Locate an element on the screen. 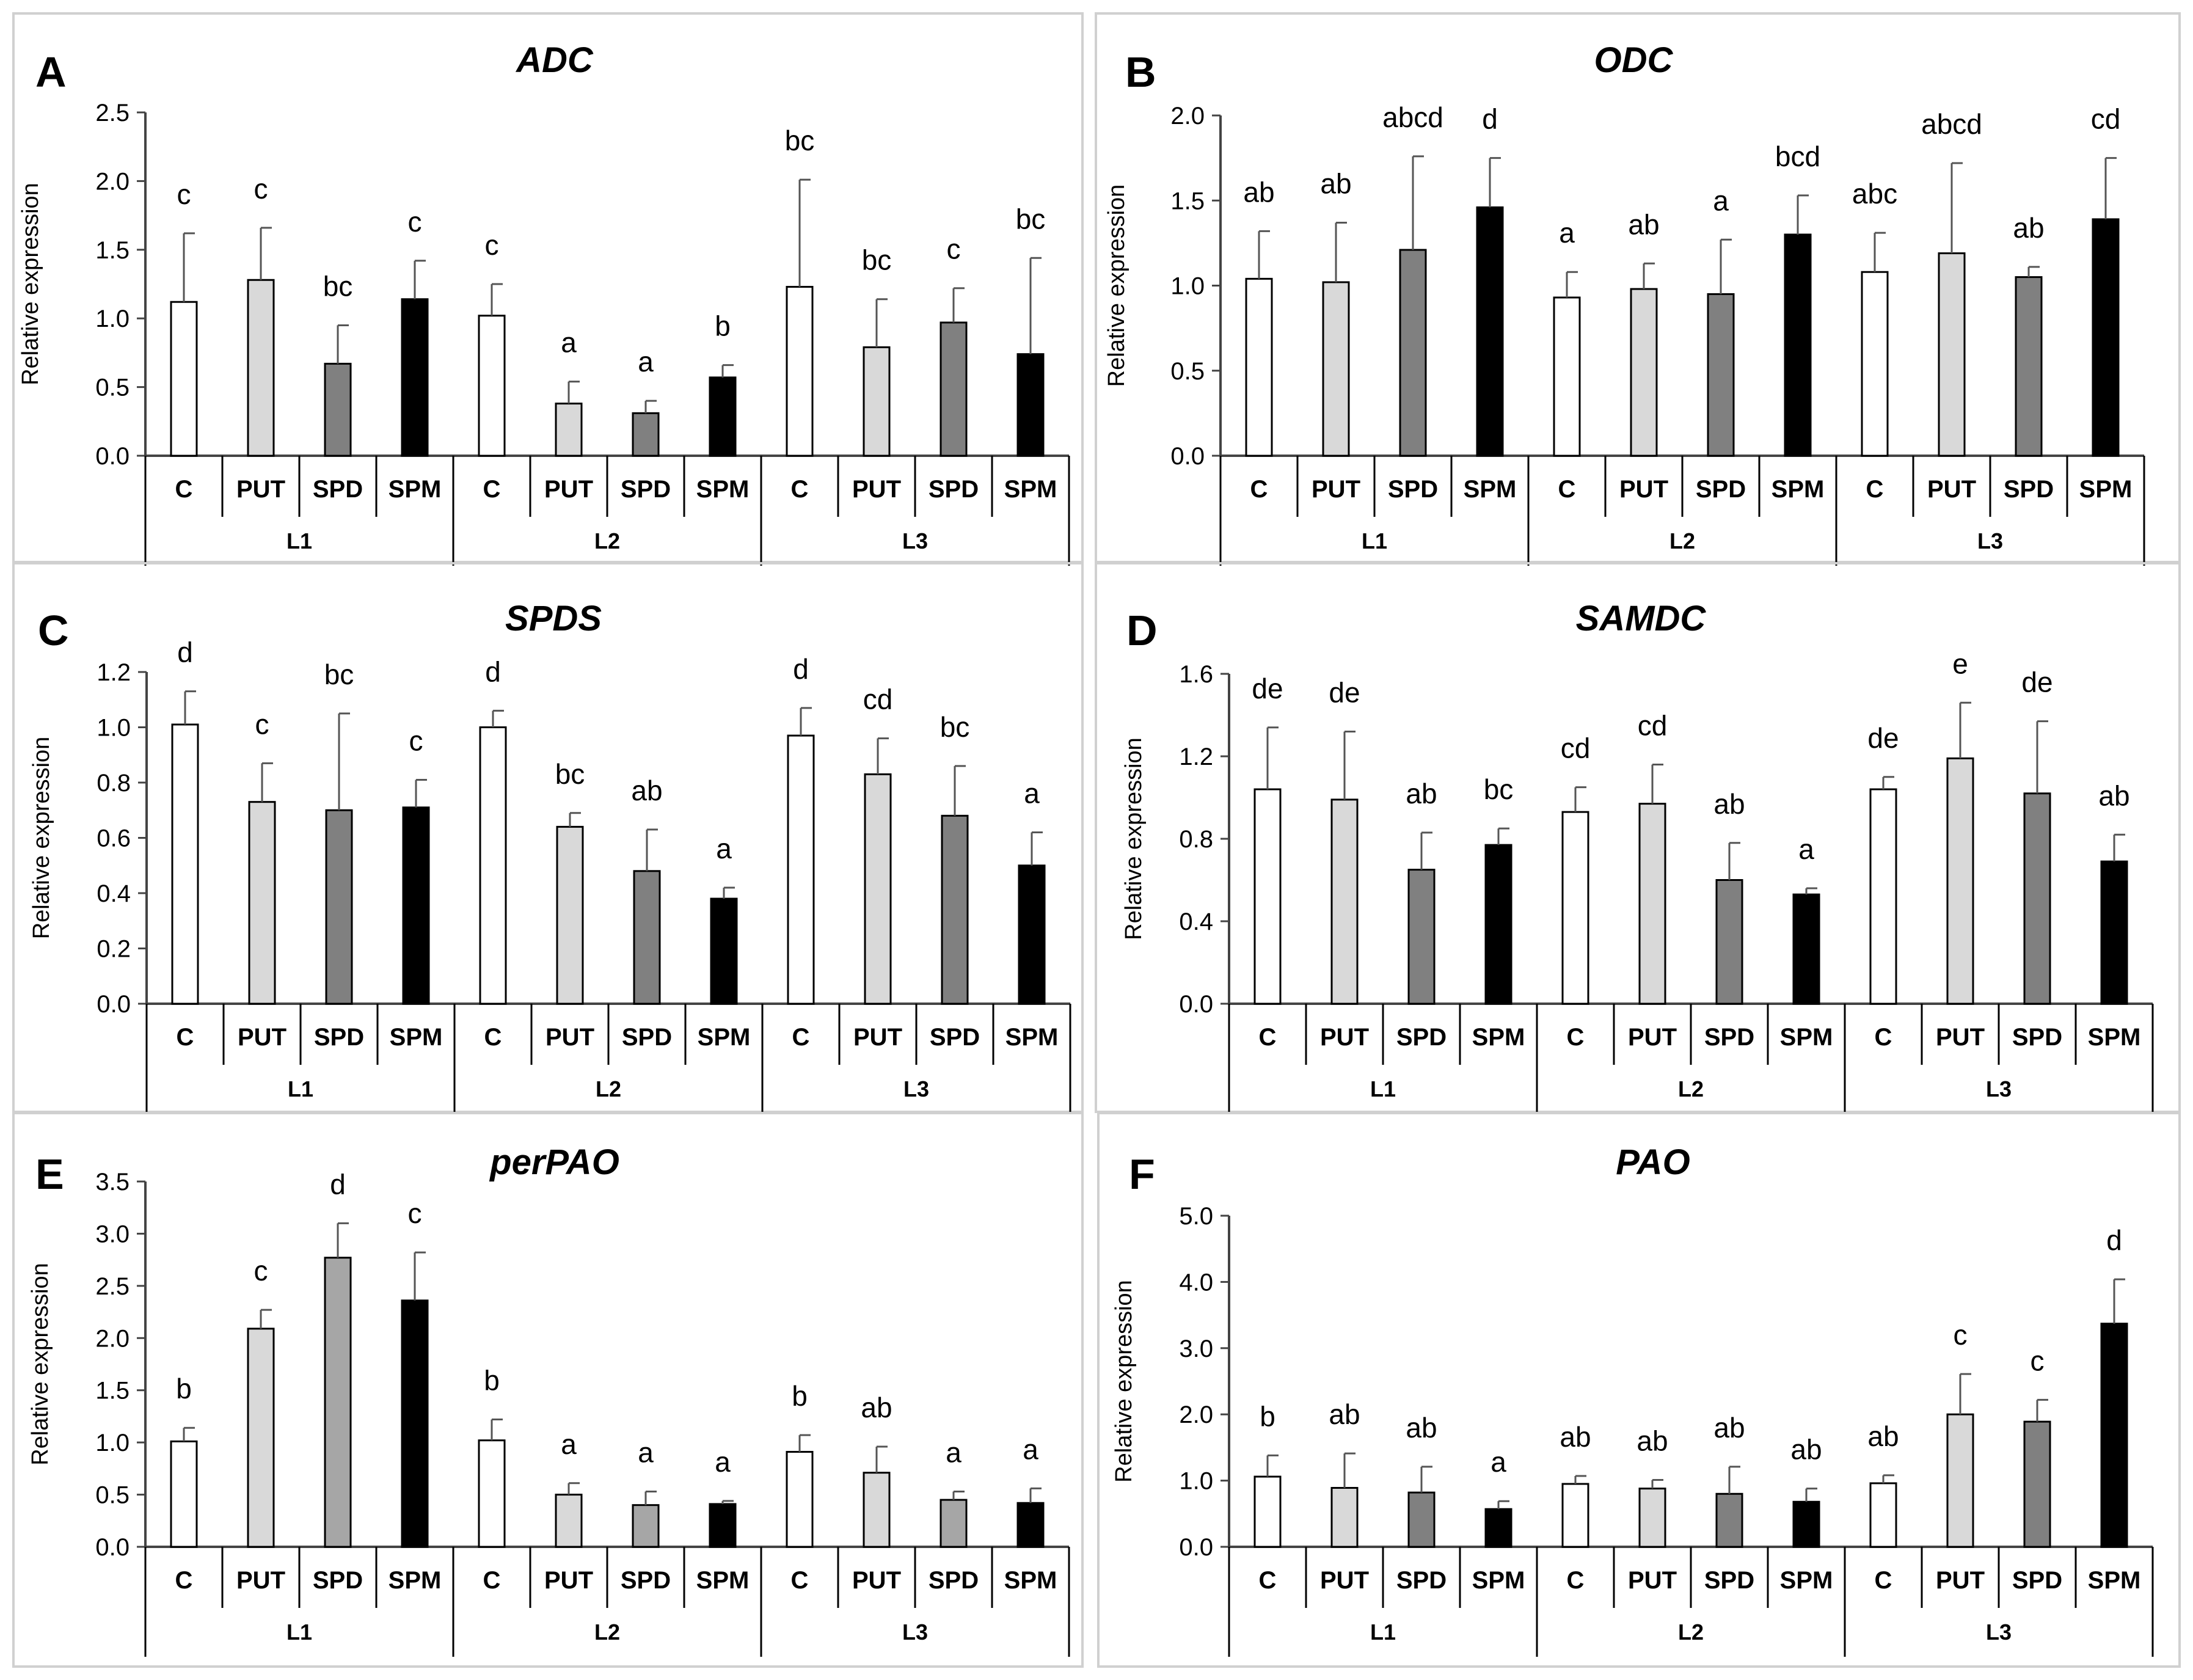  y-tick-label: 1.2 is located at coordinates (114, 672).